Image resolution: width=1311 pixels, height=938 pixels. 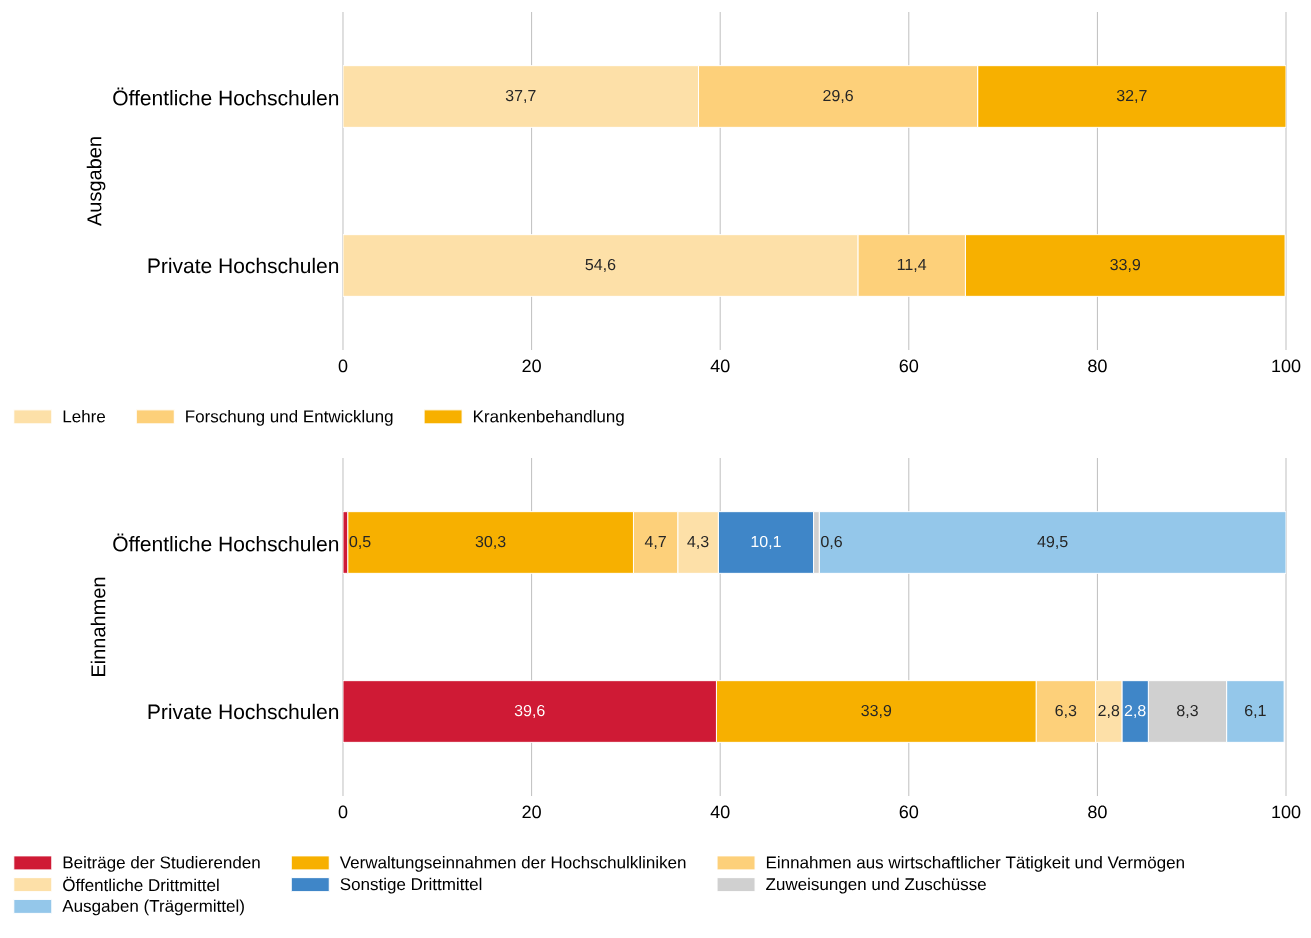 I want to click on data-label: 8,3, so click(x=1187, y=711).